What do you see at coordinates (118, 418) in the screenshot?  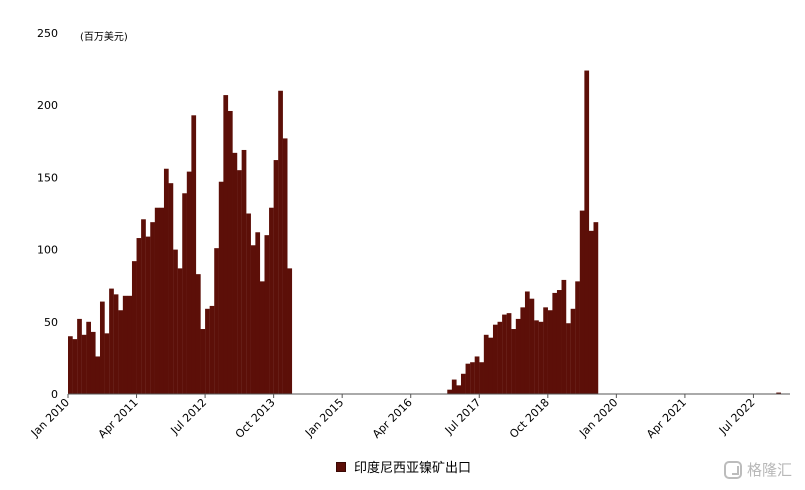 I see `x-tick-label: Apr 2011` at bounding box center [118, 418].